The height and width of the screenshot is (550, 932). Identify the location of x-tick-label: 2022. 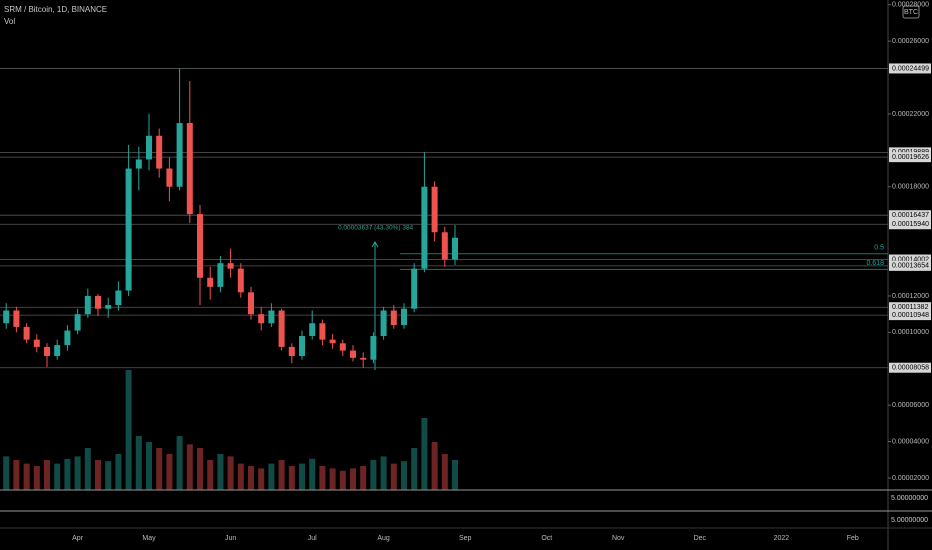
(782, 538).